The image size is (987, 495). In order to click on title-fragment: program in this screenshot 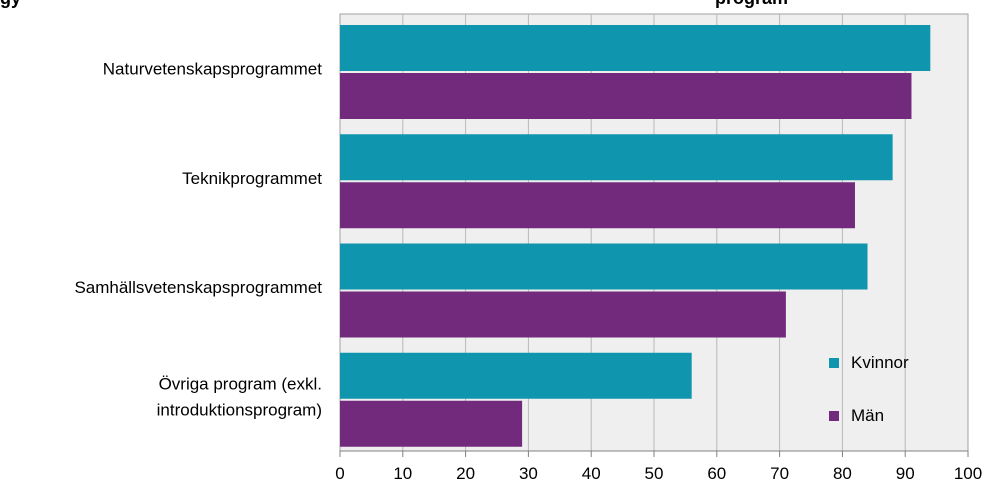, I will do `click(751, 4)`.